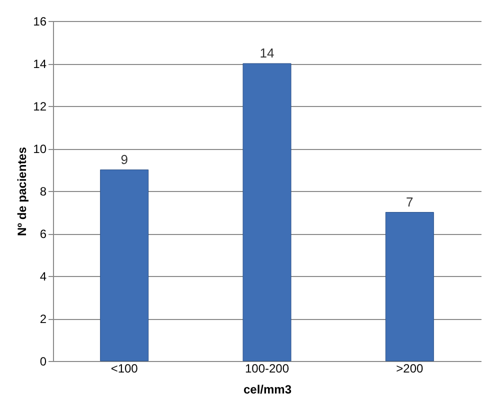 The width and height of the screenshot is (496, 410). What do you see at coordinates (40, 21) in the screenshot?
I see `y-tick-label: 16` at bounding box center [40, 21].